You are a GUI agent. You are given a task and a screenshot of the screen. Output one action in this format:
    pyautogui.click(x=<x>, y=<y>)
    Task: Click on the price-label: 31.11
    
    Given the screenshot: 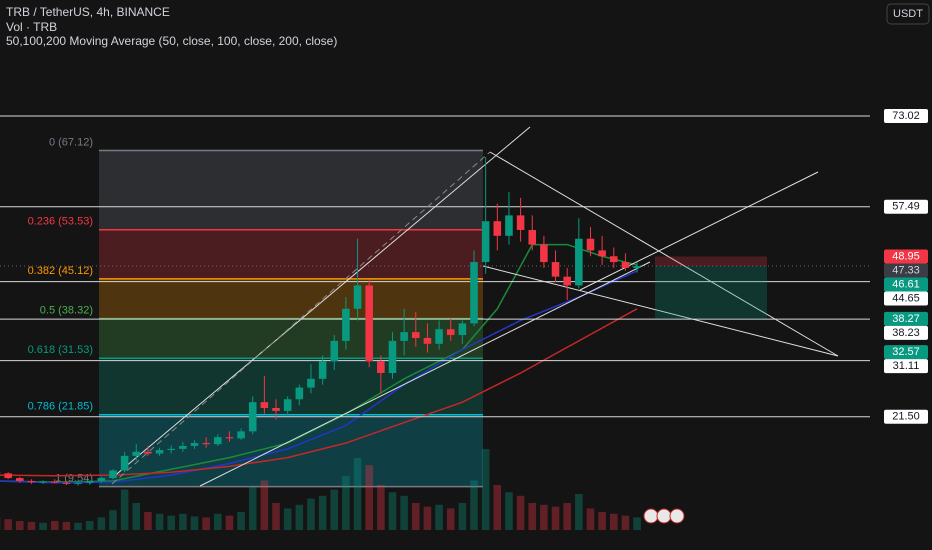 What is the action you would take?
    pyautogui.click(x=906, y=366)
    